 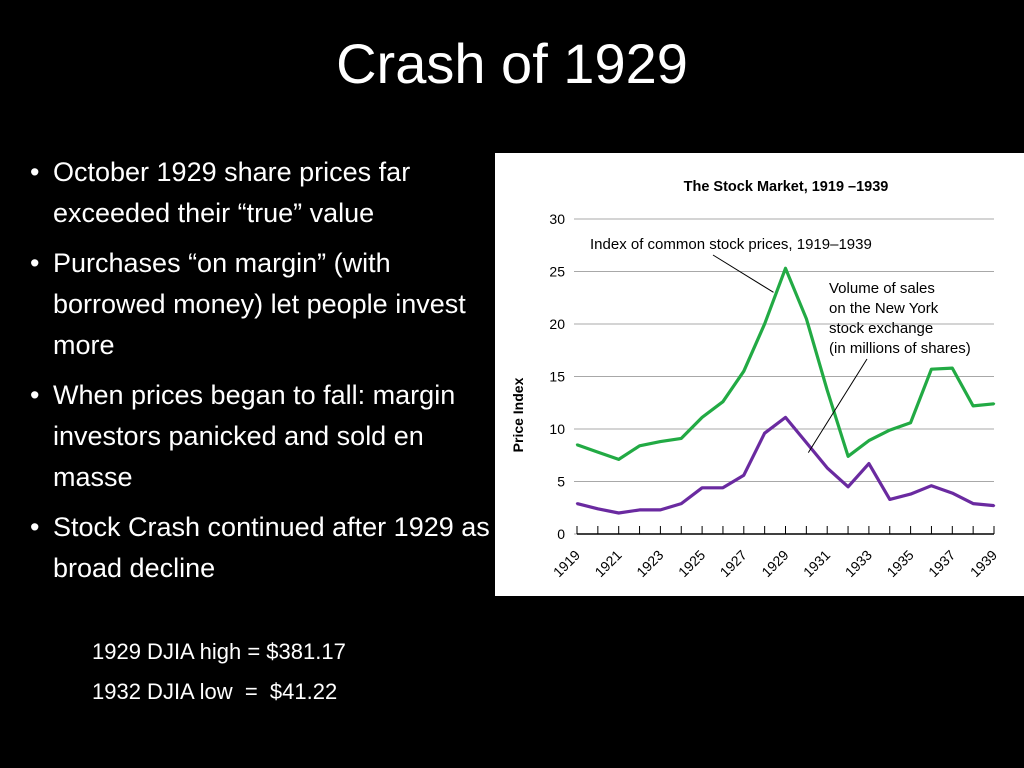 What do you see at coordinates (607, 563) in the screenshot?
I see `x-tick-label: 1921` at bounding box center [607, 563].